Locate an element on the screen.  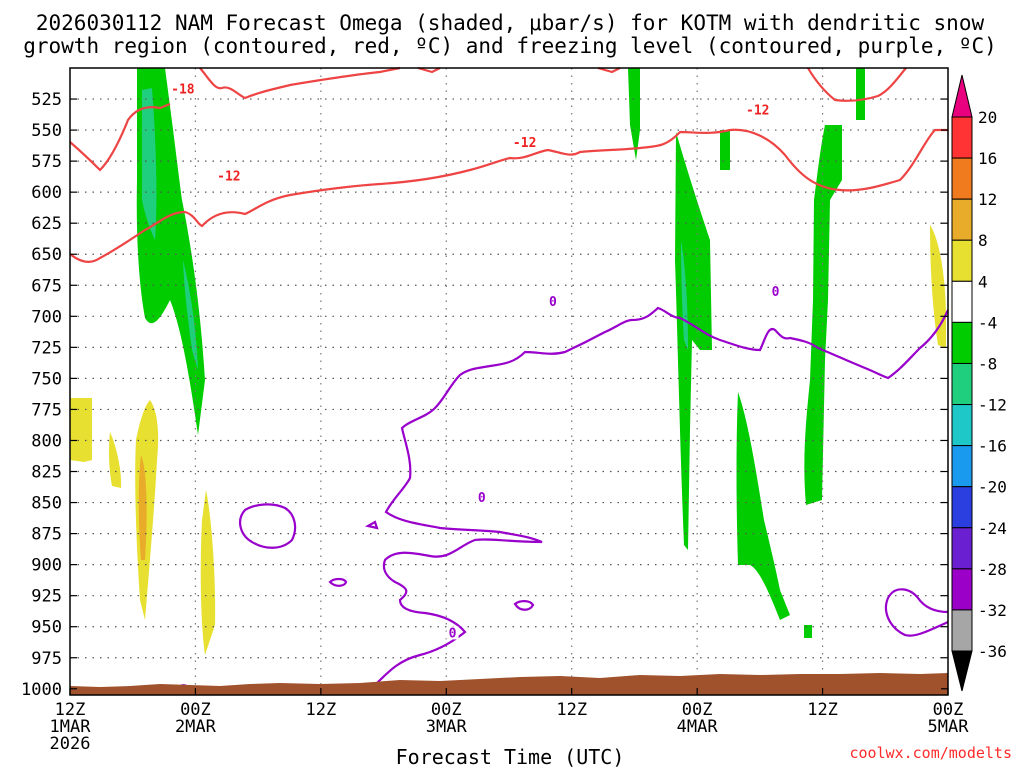
x-tick-label-line2: 1MAR is located at coordinates (71, 727).